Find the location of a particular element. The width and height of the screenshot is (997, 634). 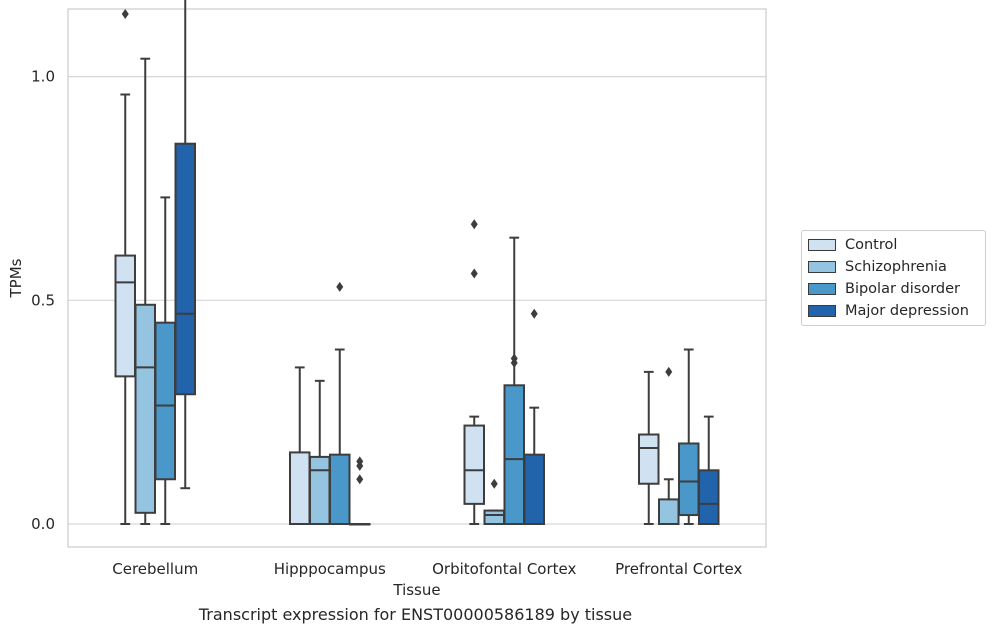

y-tick-label: 0.5 is located at coordinates (43, 300).